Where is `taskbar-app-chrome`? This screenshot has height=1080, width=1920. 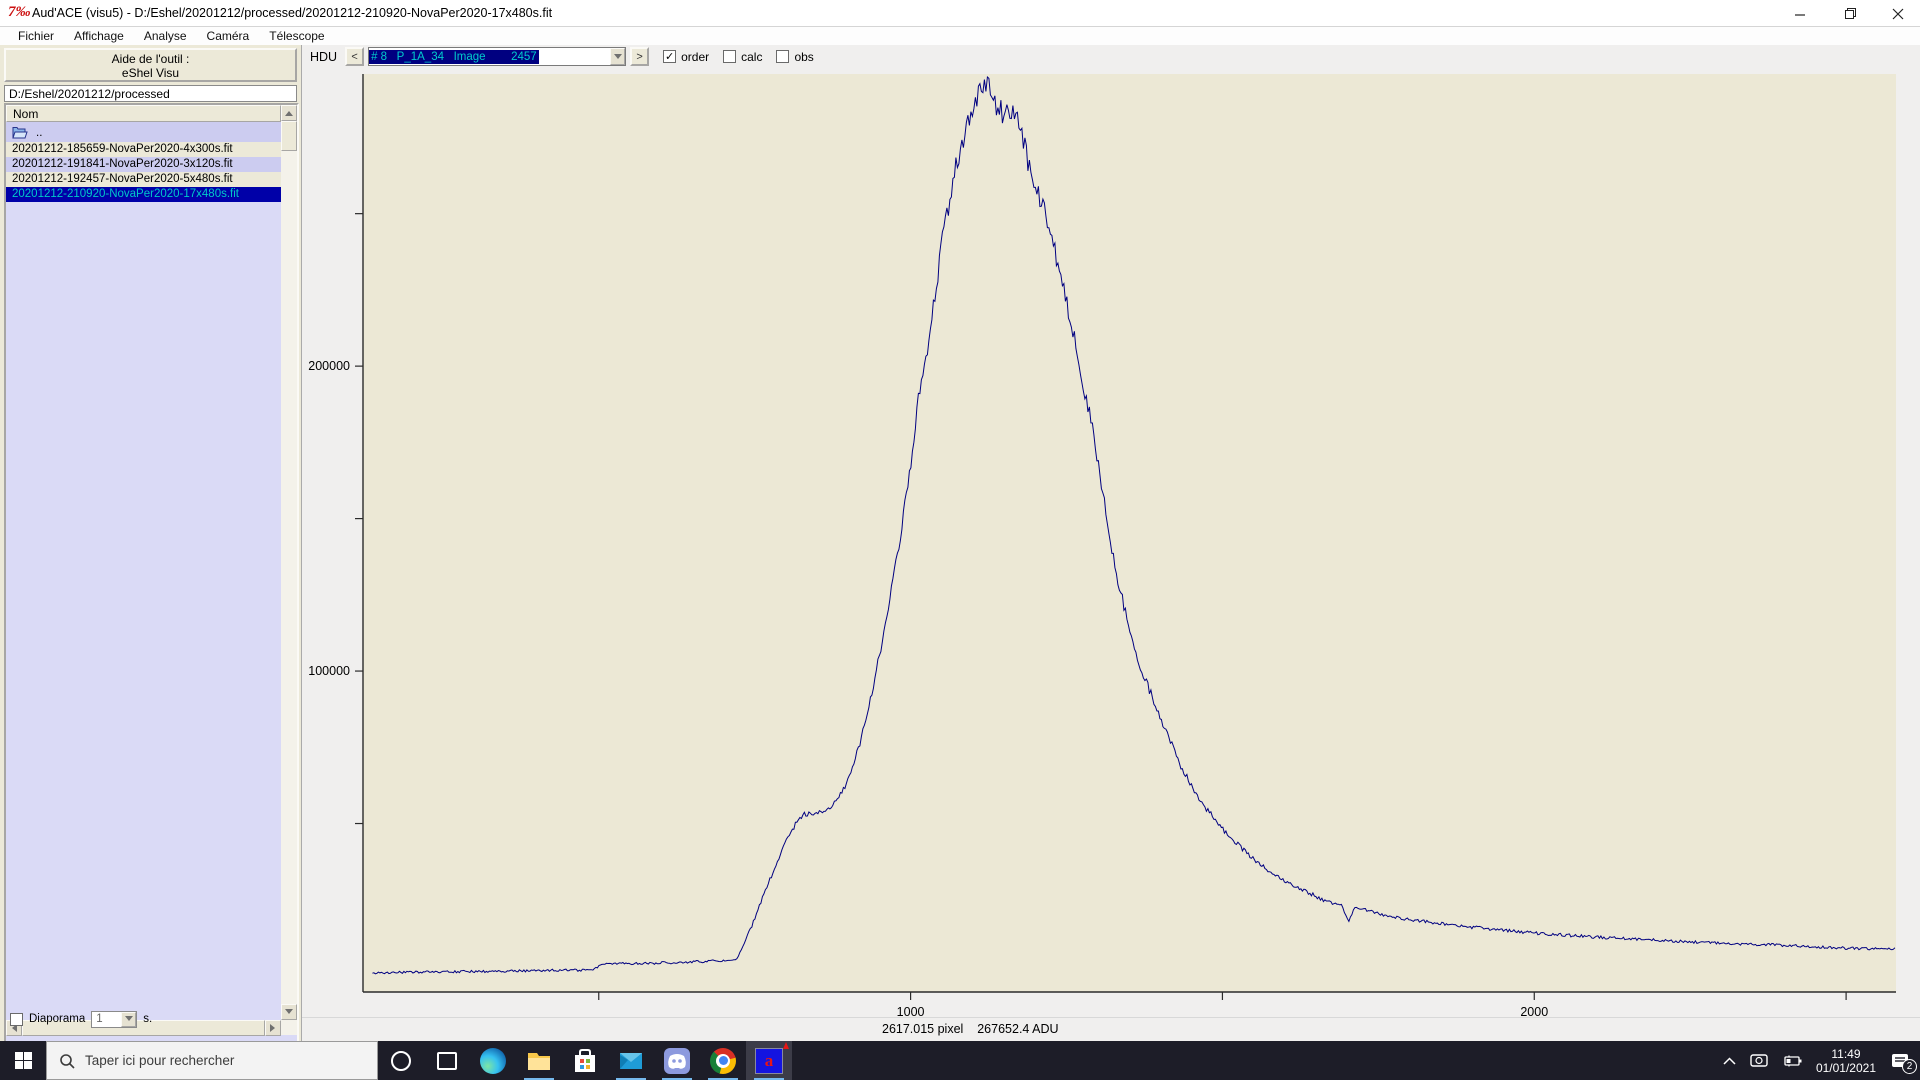 taskbar-app-chrome is located at coordinates (723, 1060).